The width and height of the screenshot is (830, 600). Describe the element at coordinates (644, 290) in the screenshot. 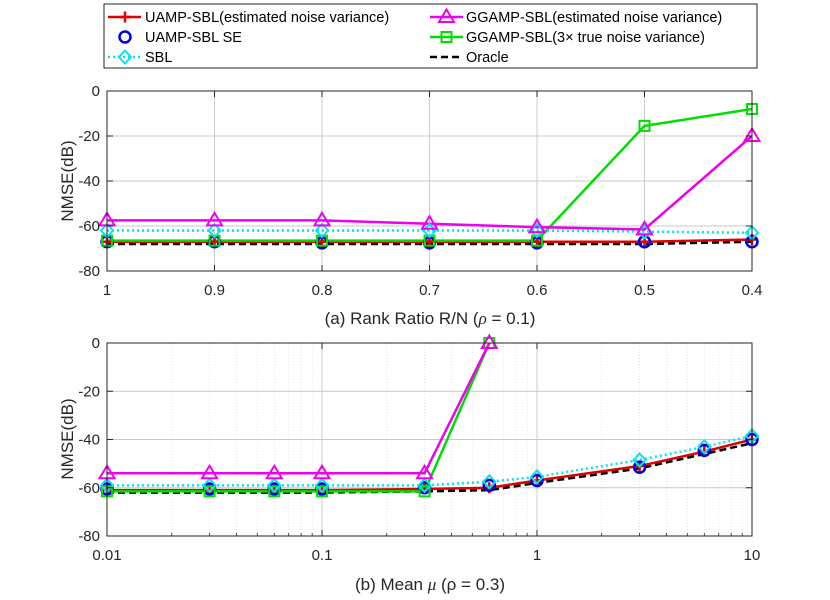

I see `x-tick-label: 0.5` at that location.